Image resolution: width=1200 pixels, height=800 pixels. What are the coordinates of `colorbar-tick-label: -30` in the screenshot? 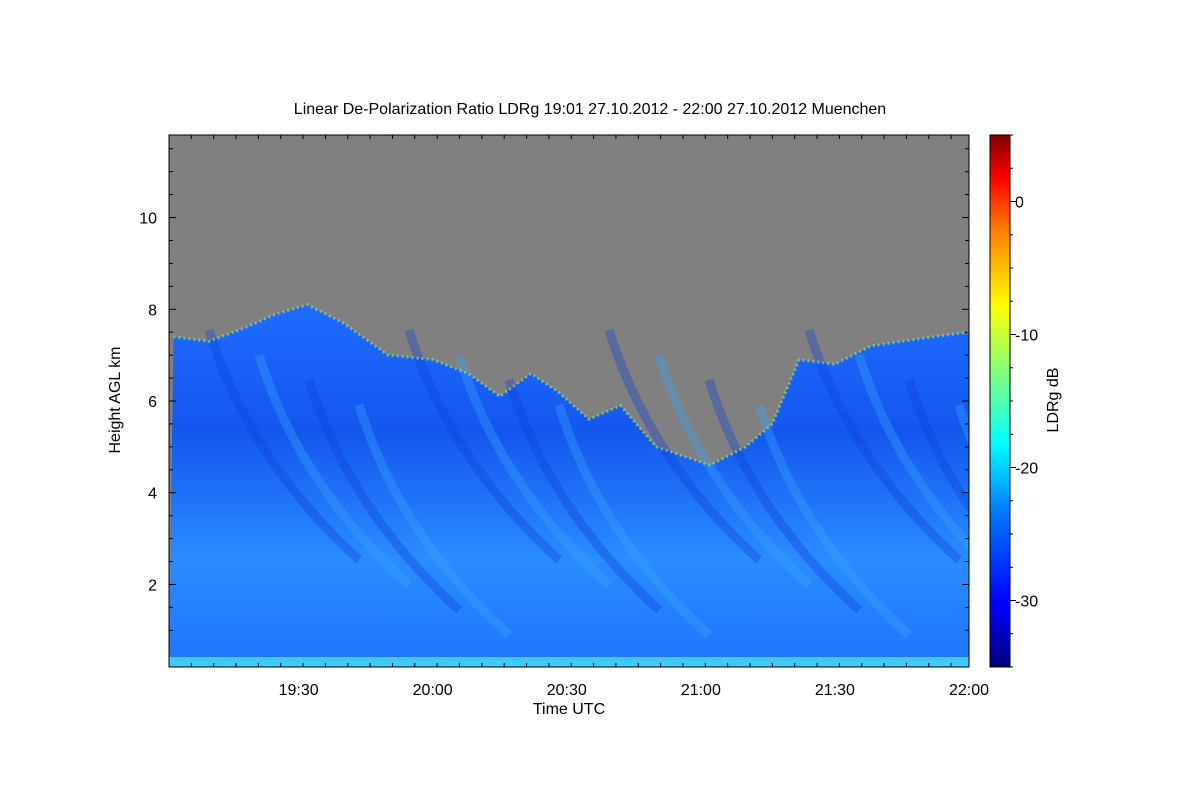 It's located at (1026, 602).